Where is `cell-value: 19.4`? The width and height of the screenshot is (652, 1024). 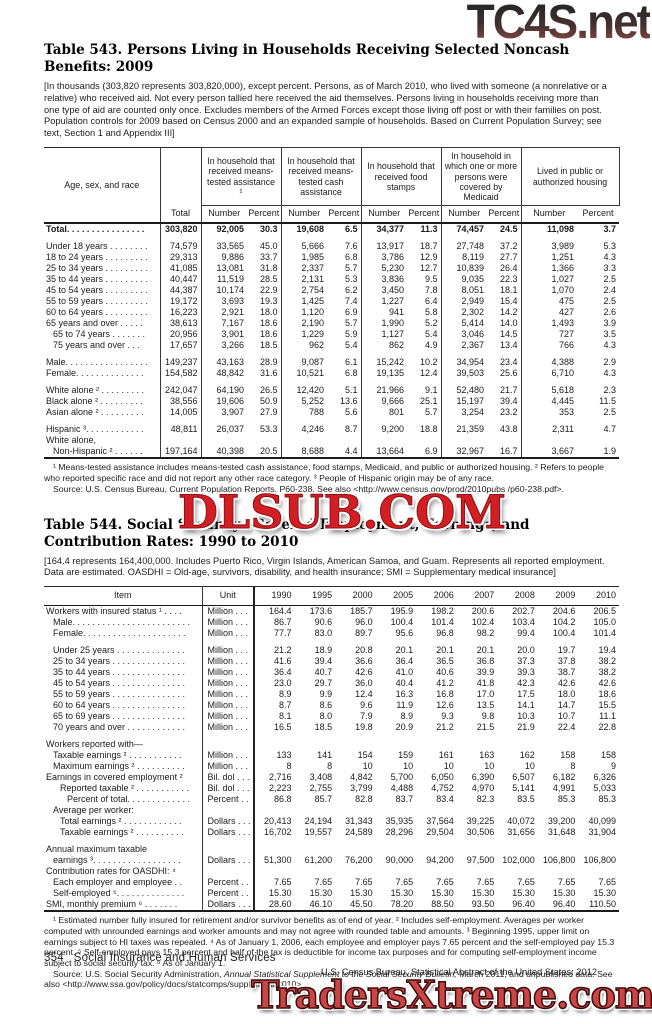 cell-value: 19.4 is located at coordinates (607, 650).